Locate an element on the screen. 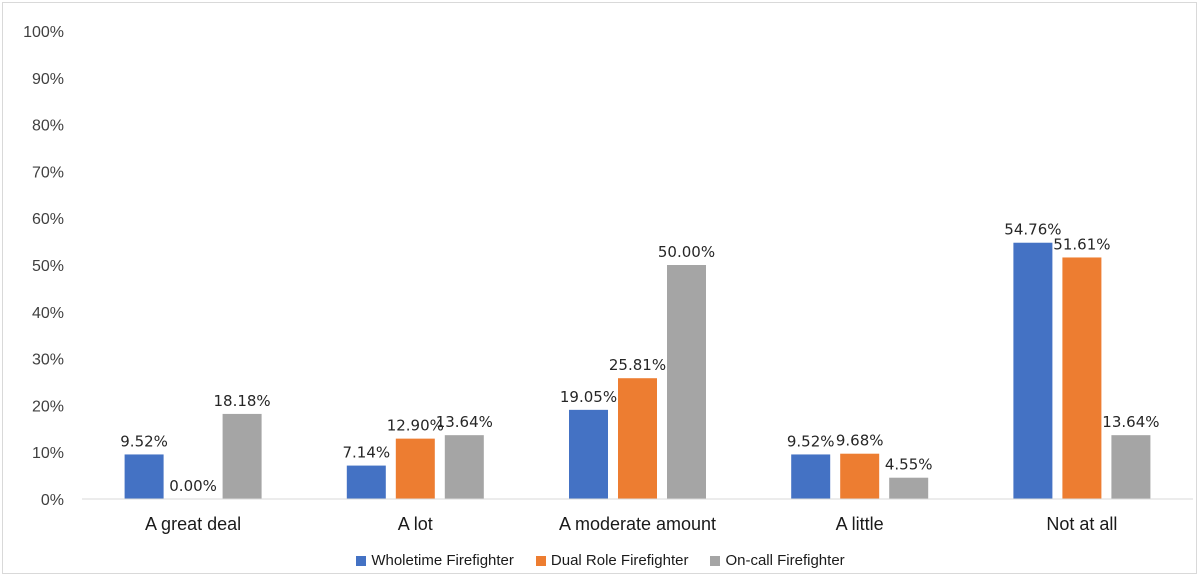 The image size is (1201, 578). y-tick-label: 0% is located at coordinates (52, 500).